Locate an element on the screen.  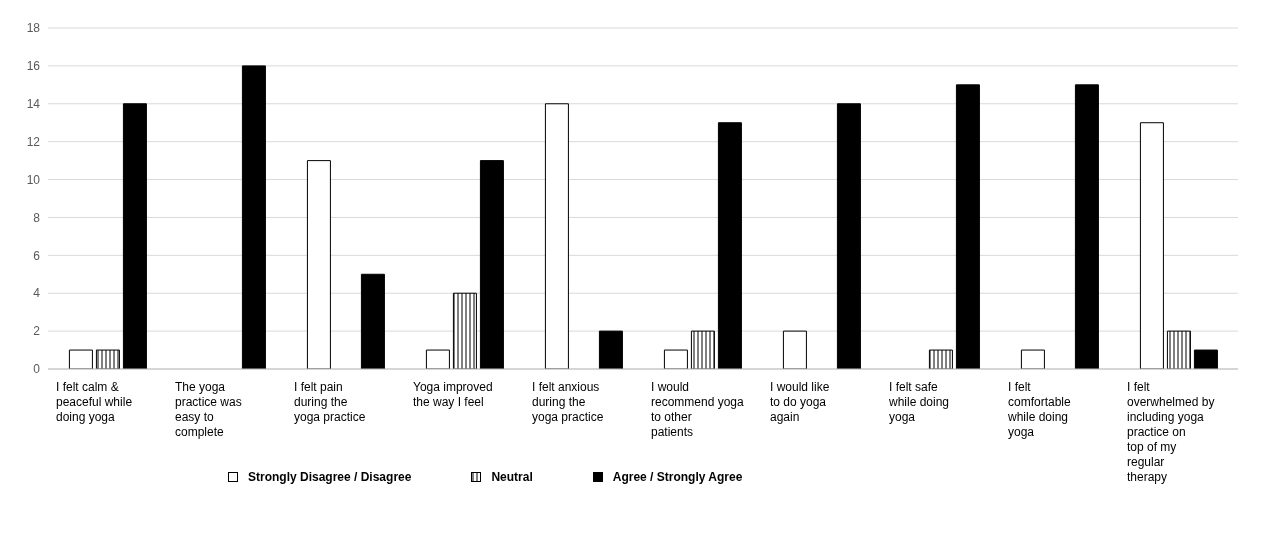
x-tick-label: I would recommend yoga to other patients is located at coordinates (698, 409).